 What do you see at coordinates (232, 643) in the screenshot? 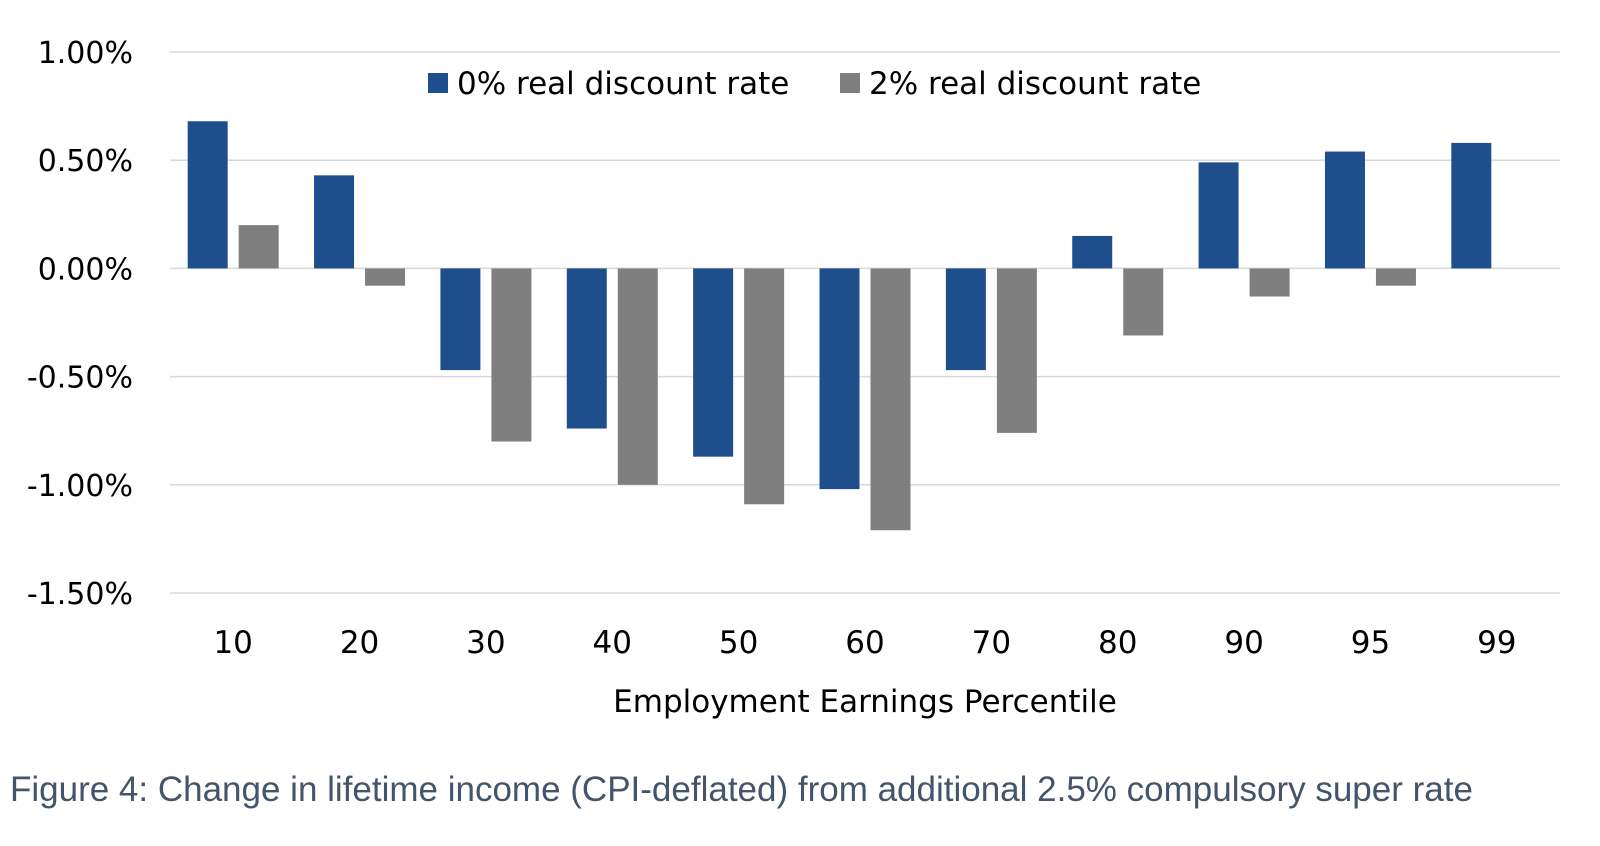
I see `x-tick-label: 10` at bounding box center [232, 643].